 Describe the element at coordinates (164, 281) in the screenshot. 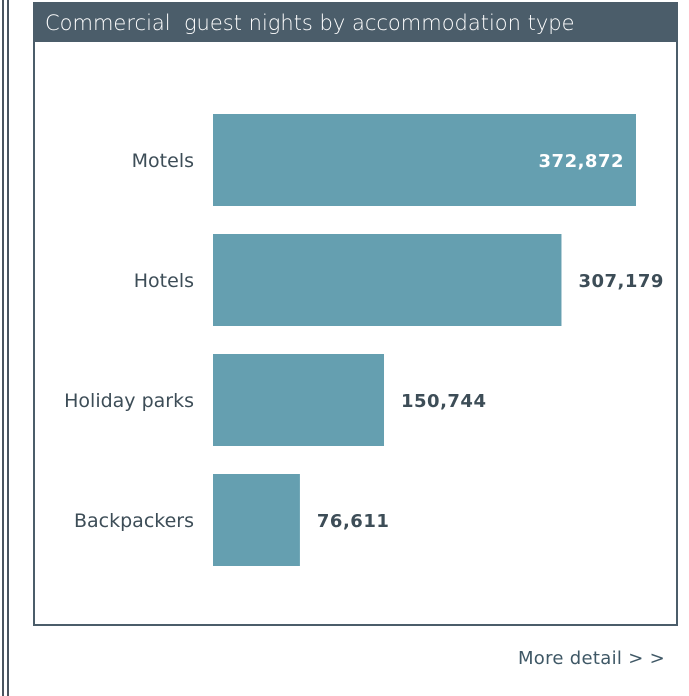

I see `category-label: Hotels` at that location.